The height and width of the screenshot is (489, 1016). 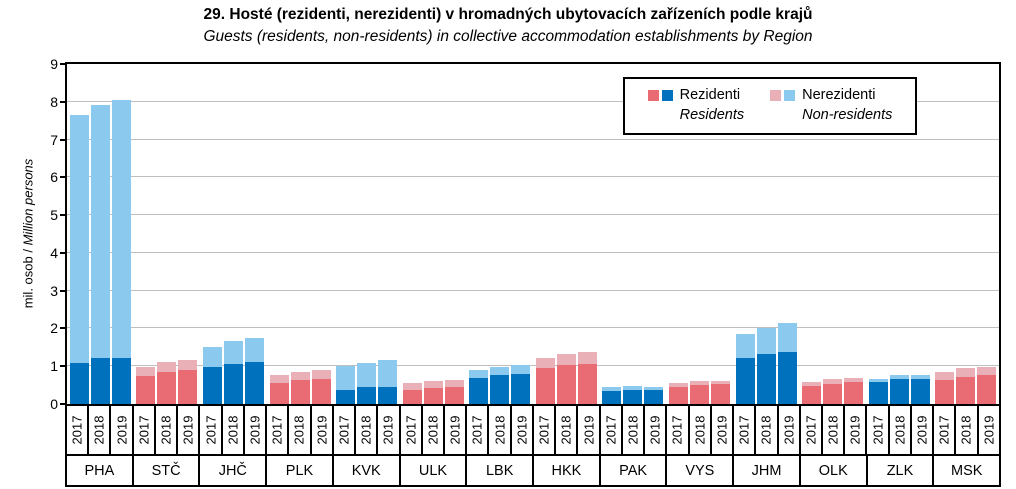 I want to click on region-label-PLK: PLK, so click(x=300, y=470).